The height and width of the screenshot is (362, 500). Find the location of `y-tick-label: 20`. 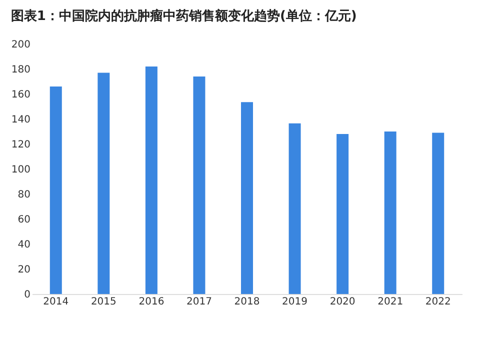

y-tick-label: 20 is located at coordinates (24, 270).